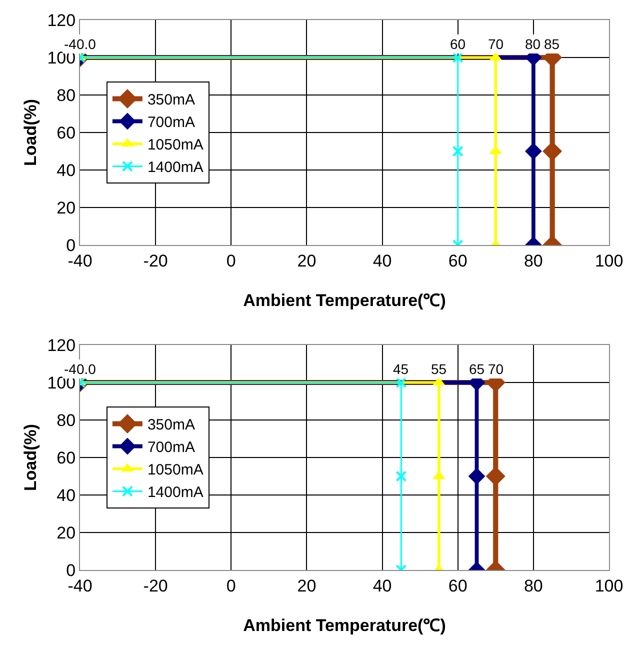 This screenshot has height=658, width=639. What do you see at coordinates (552, 44) in the screenshot?
I see `annotation: 85` at bounding box center [552, 44].